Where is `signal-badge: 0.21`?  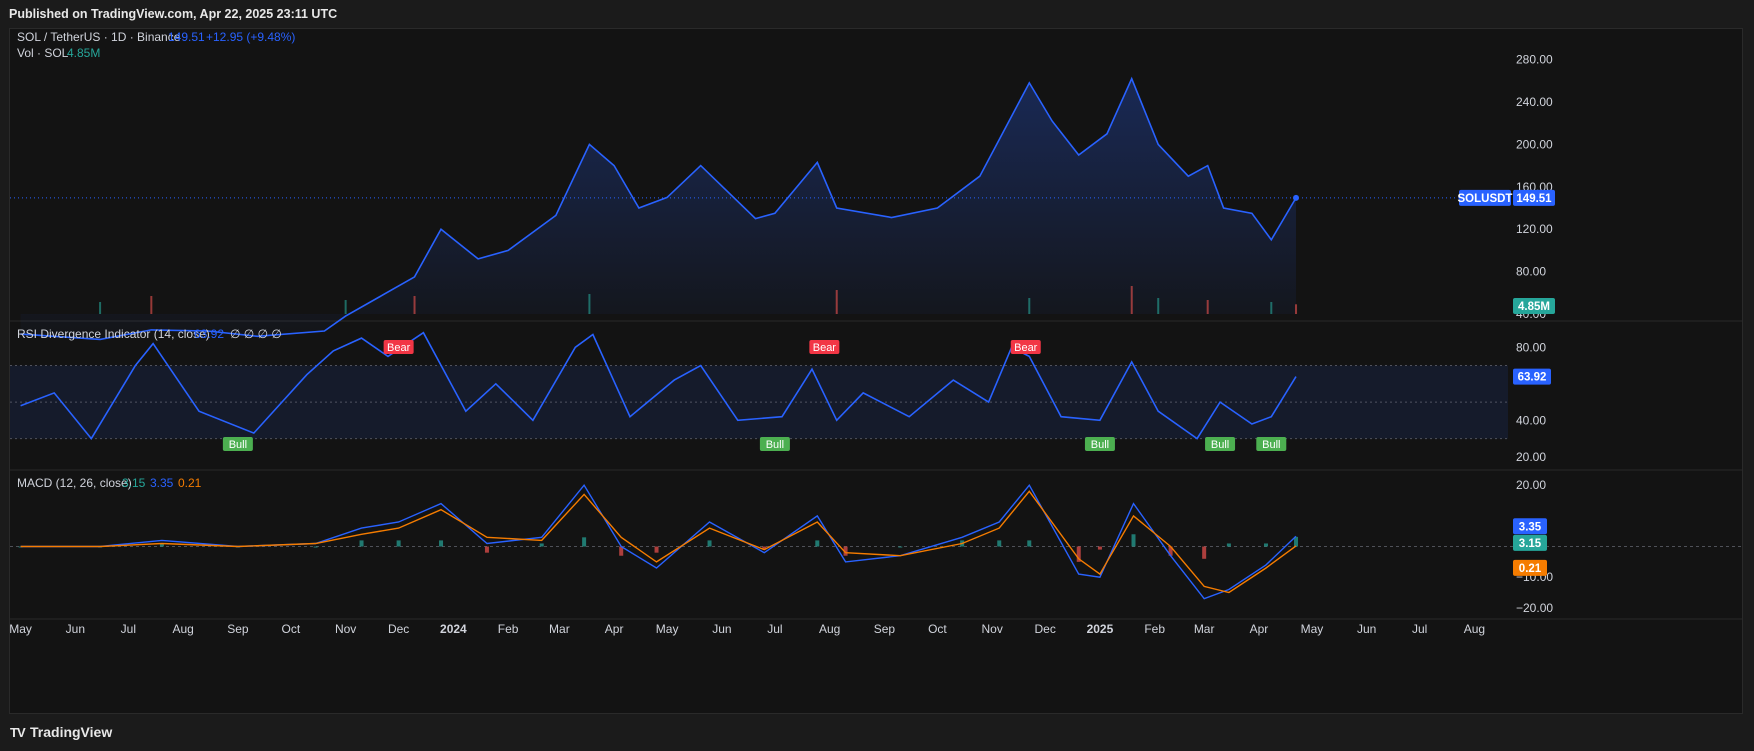 signal-badge: 0.21 is located at coordinates (1530, 569).